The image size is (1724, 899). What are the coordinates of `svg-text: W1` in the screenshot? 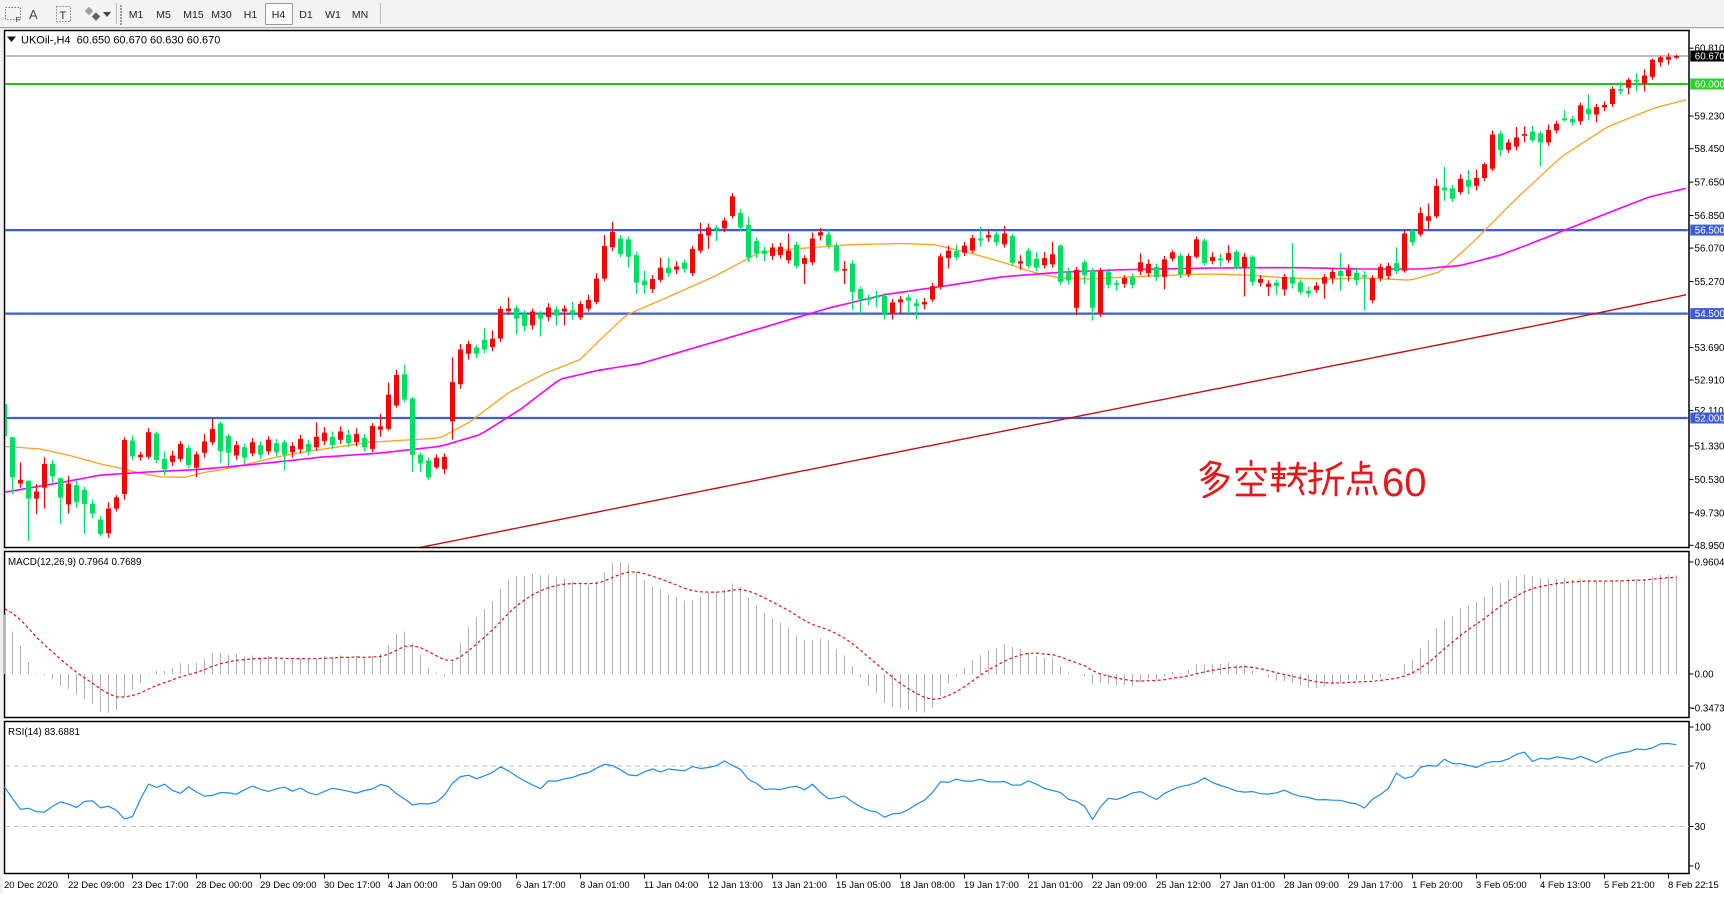 It's located at (333, 15).